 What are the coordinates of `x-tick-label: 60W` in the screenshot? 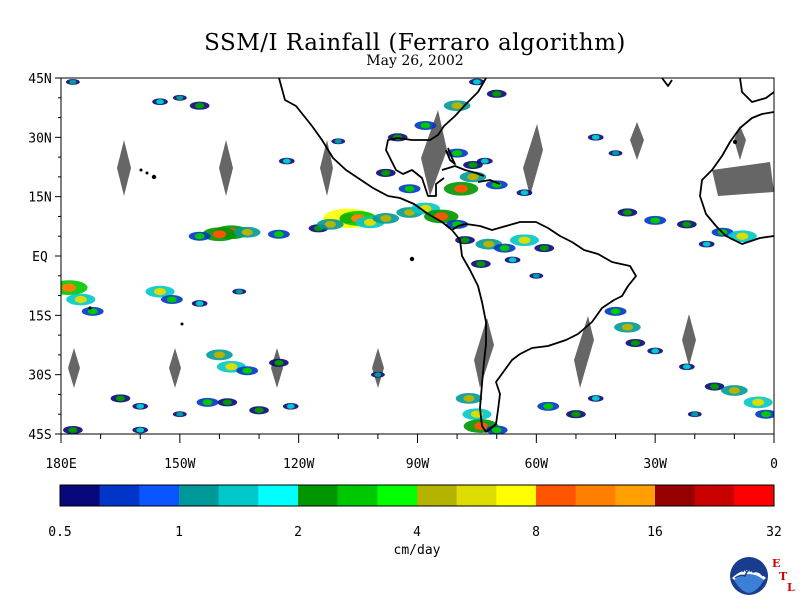 It's located at (537, 464).